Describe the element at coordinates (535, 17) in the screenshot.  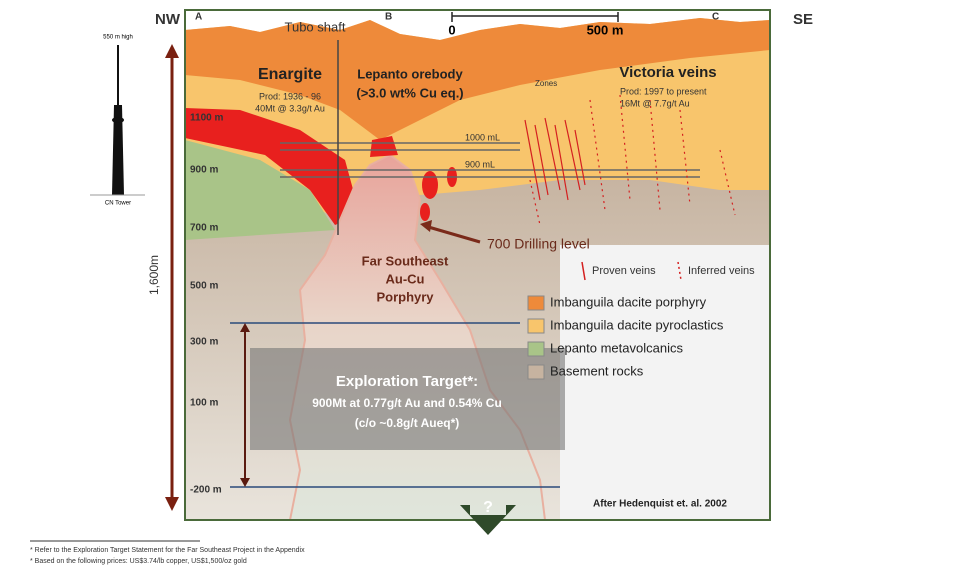
I see `scale-bar` at that location.